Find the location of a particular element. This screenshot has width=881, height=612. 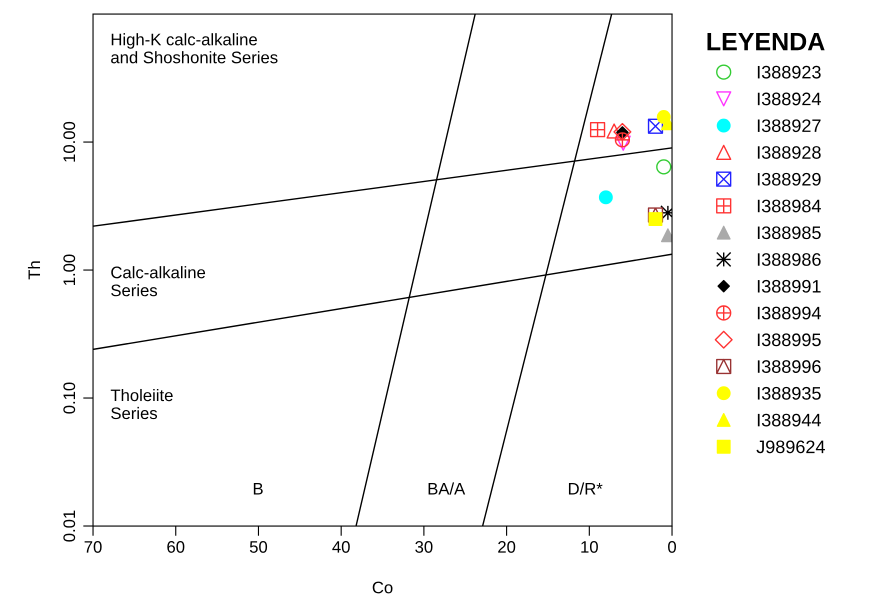

y-tick-label: 1.00 is located at coordinates (69, 269).